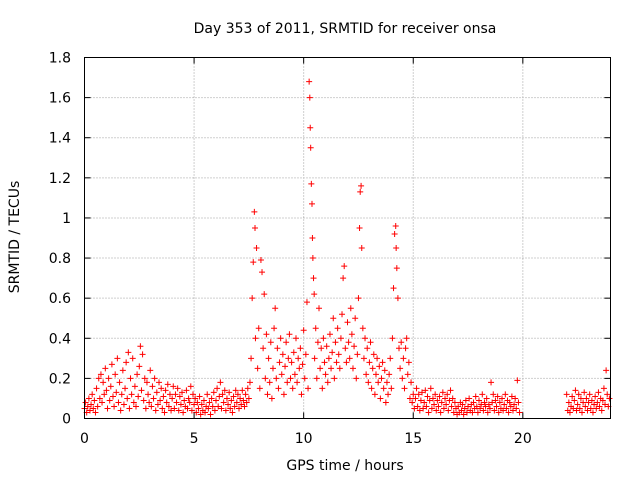 Image resolution: width=640 pixels, height=484 pixels. Describe the element at coordinates (413, 439) in the screenshot. I see `x-tick-label: 15` at that location.